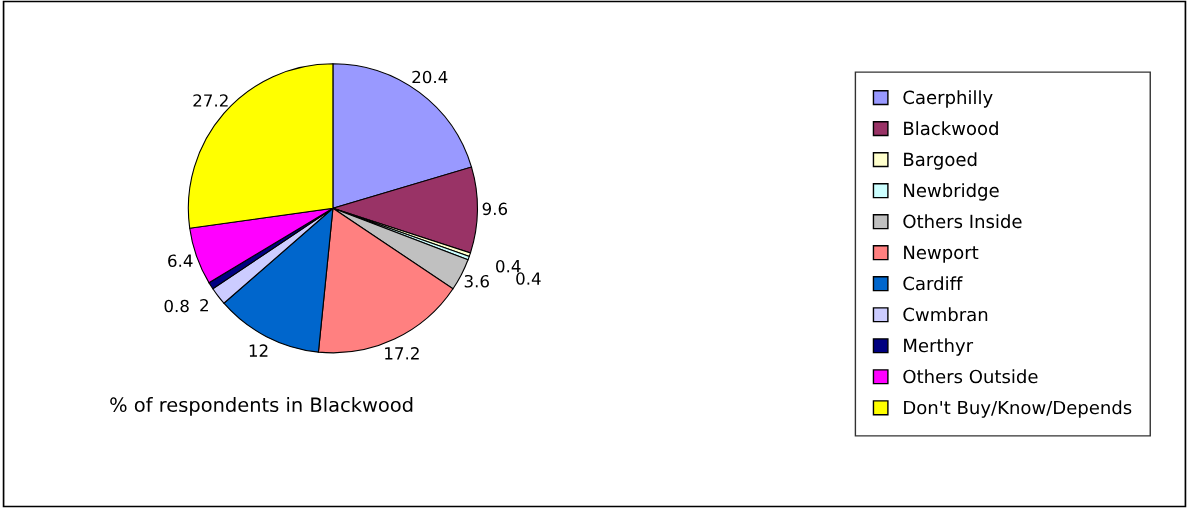 The width and height of the screenshot is (1189, 508). Describe the element at coordinates (940, 161) in the screenshot. I see `legend-label: Bargoed` at that location.